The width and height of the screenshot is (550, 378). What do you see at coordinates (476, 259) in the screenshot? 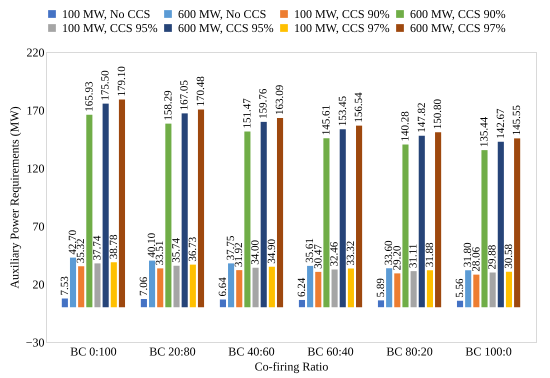
I see `data-label: 28.06` at bounding box center [476, 259].